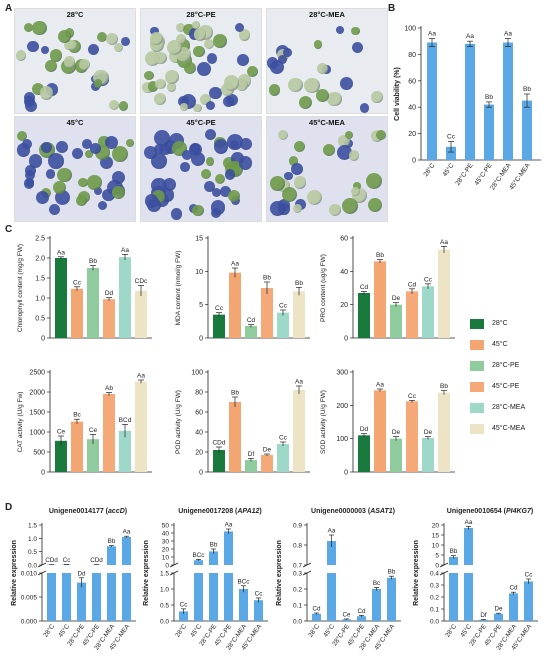 This screenshot has height=663, width=550. What do you see at coordinates (532, 511) in the screenshot?
I see `chart-title-close: )` at bounding box center [532, 511].